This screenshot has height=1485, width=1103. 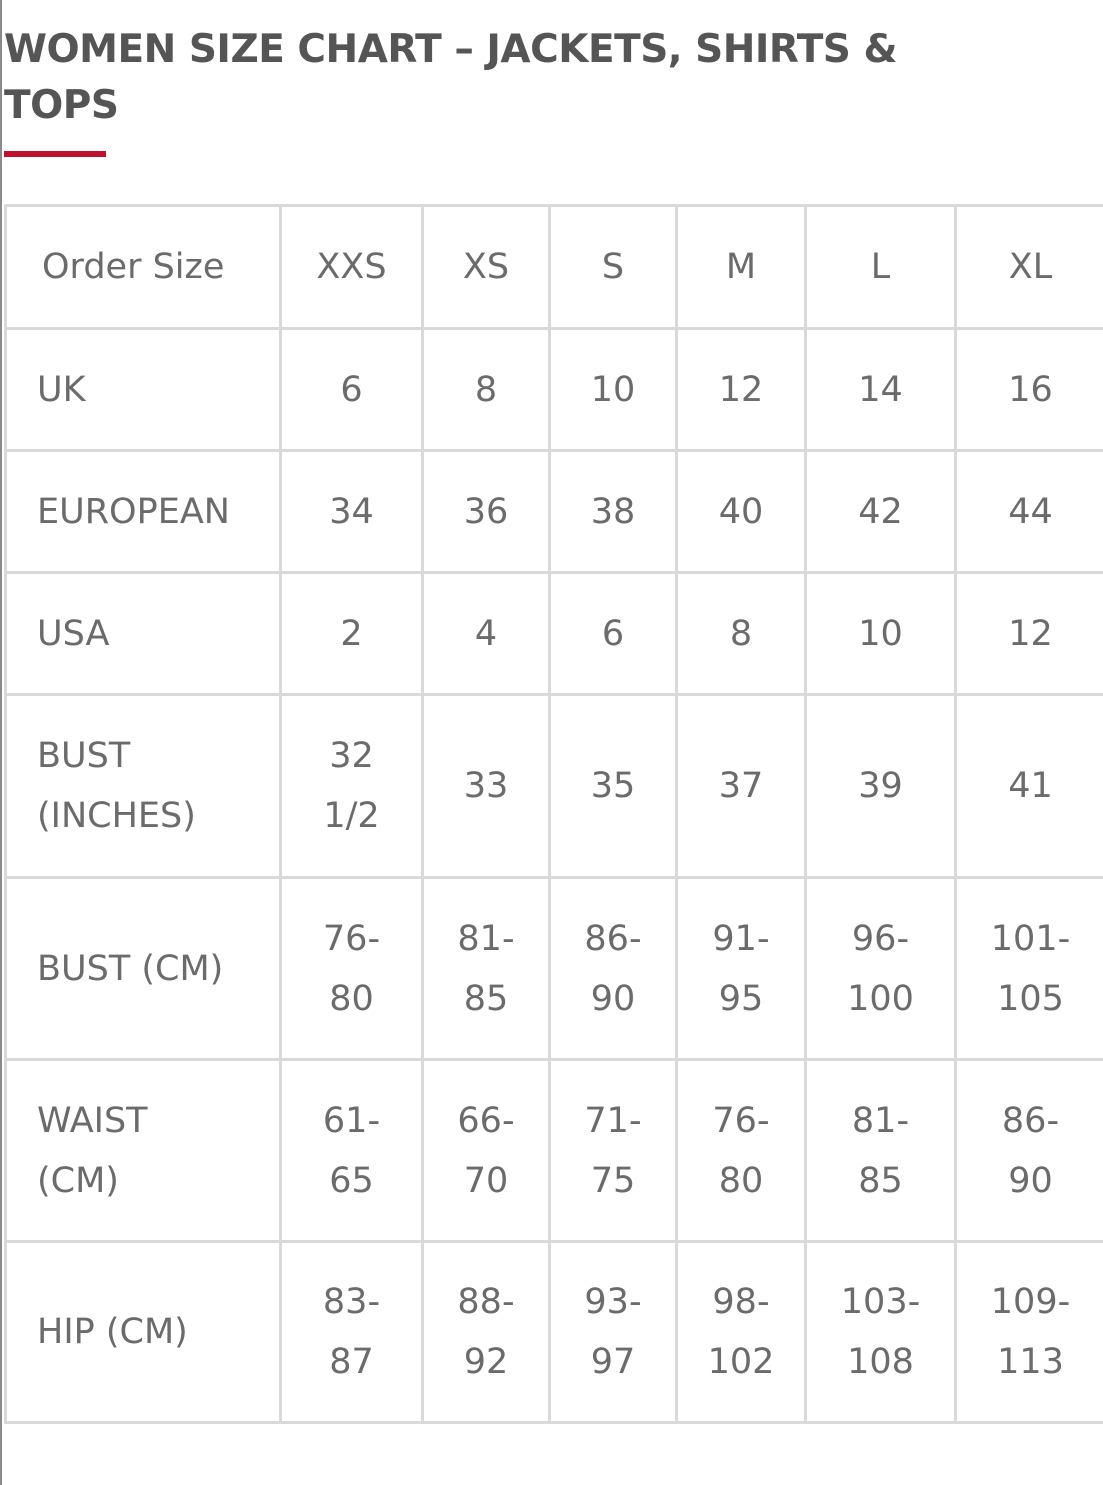 What do you see at coordinates (880, 389) in the screenshot?
I see `table-cell: 14` at bounding box center [880, 389].